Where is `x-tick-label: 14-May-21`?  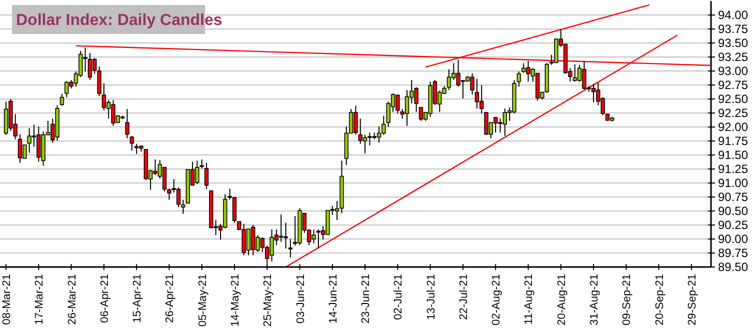
x-tick-label: 14-May-21 is located at coordinates (235, 300).